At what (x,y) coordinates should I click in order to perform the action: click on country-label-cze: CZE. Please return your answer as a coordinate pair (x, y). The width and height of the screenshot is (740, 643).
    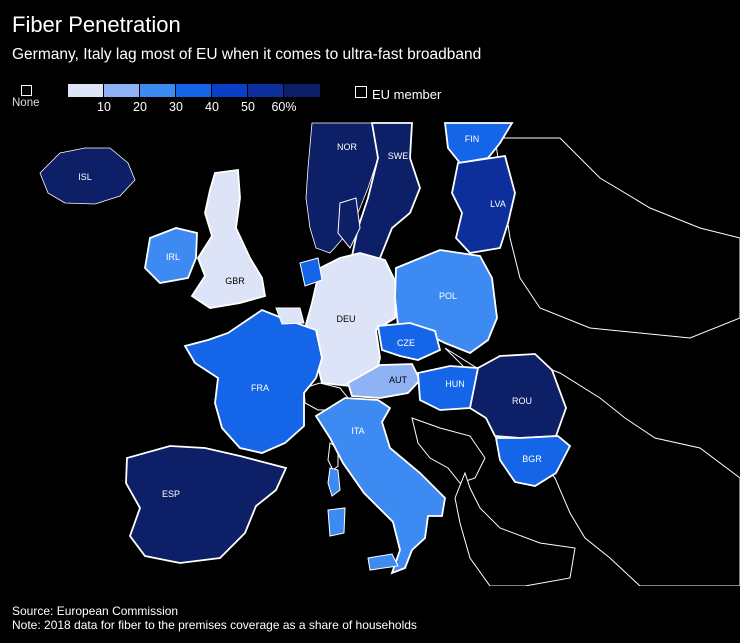
    Looking at the image, I should click on (406, 343).